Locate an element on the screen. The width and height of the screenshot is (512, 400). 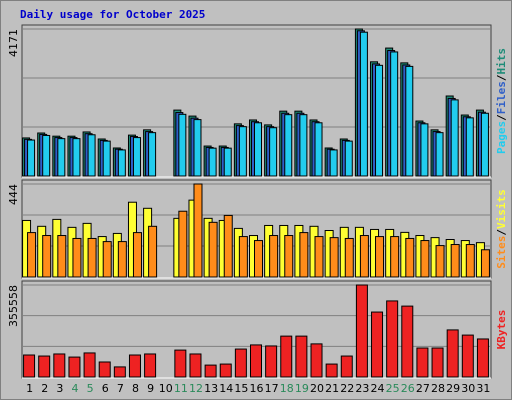
legend-entry: KBytes is located at coordinates (501, 330).